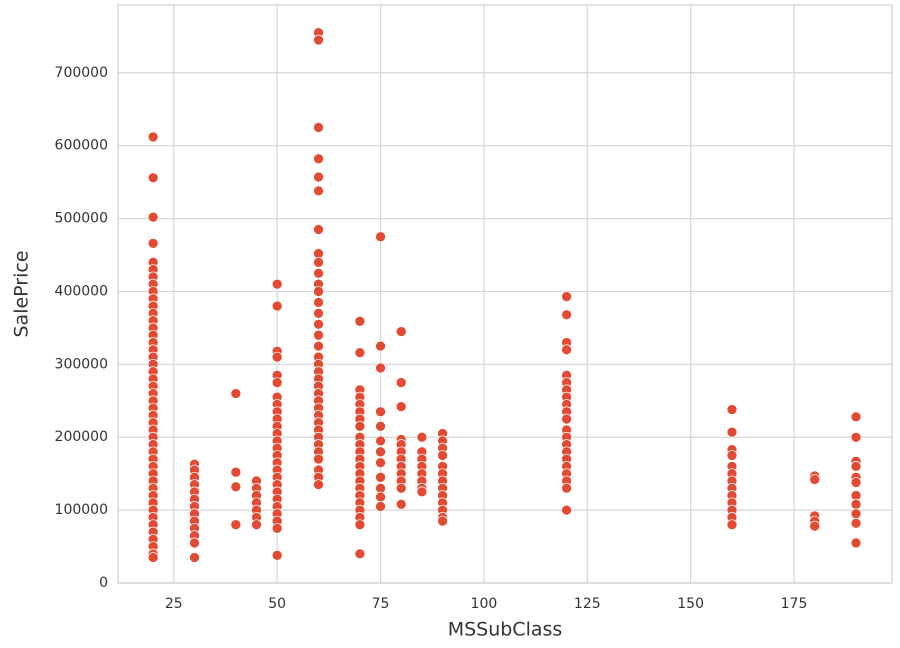 The width and height of the screenshot is (900, 648). What do you see at coordinates (277, 604) in the screenshot?
I see `x-tick-label: 50` at bounding box center [277, 604].